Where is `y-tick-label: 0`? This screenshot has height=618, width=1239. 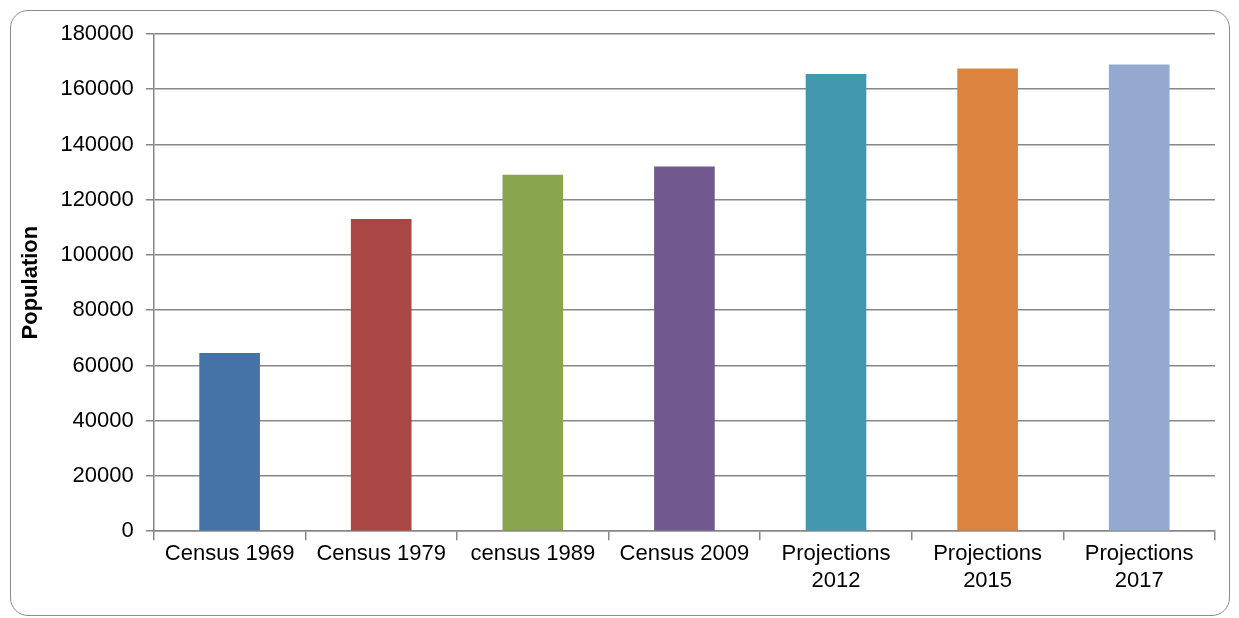 y-tick-label: 0 is located at coordinates (127, 530).